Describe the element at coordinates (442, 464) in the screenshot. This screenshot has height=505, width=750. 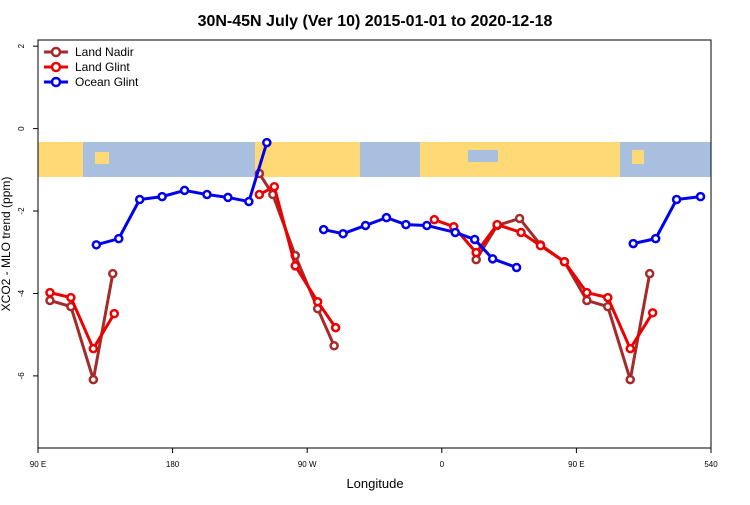
I see `x-tick-label: 0` at that location.